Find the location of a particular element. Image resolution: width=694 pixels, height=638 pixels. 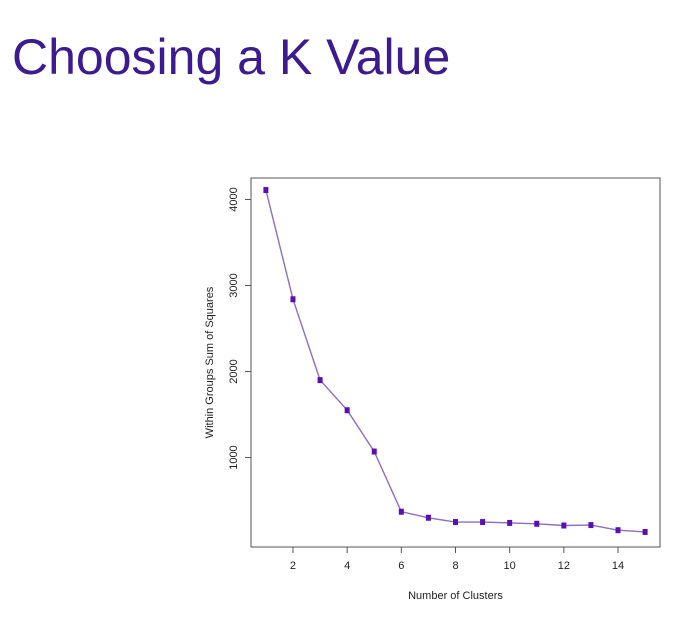

y-axis-title: Within Groups Sum of Squares is located at coordinates (210, 362).